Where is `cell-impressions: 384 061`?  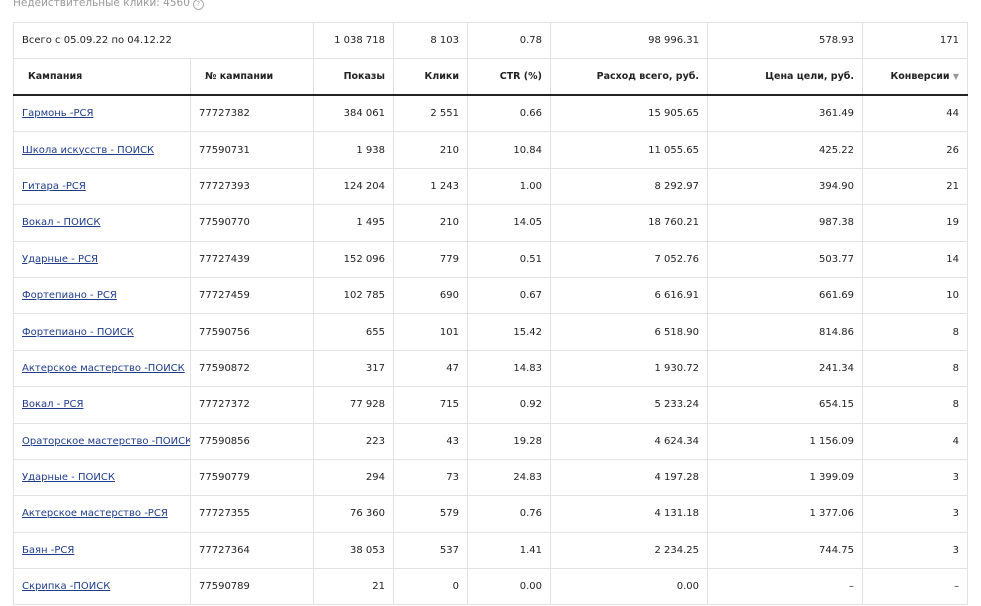
cell-impressions: 384 061 is located at coordinates (354, 113).